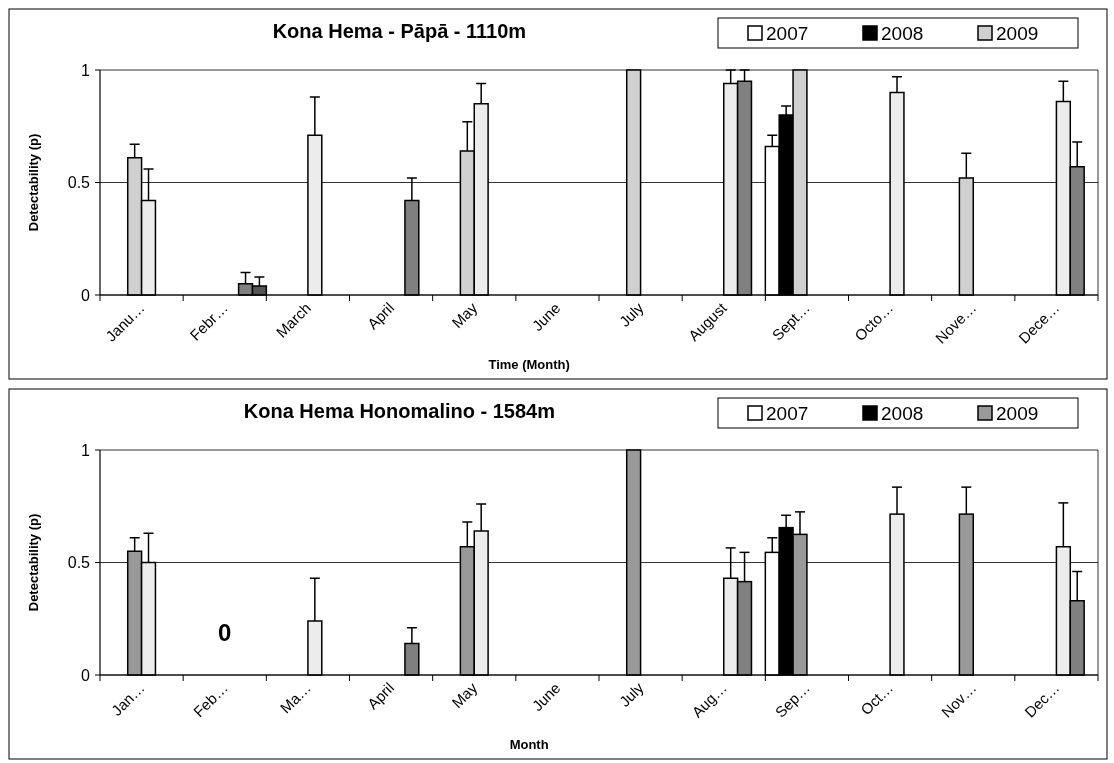 The width and height of the screenshot is (1114, 763). I want to click on annotation: 0, so click(225, 633).